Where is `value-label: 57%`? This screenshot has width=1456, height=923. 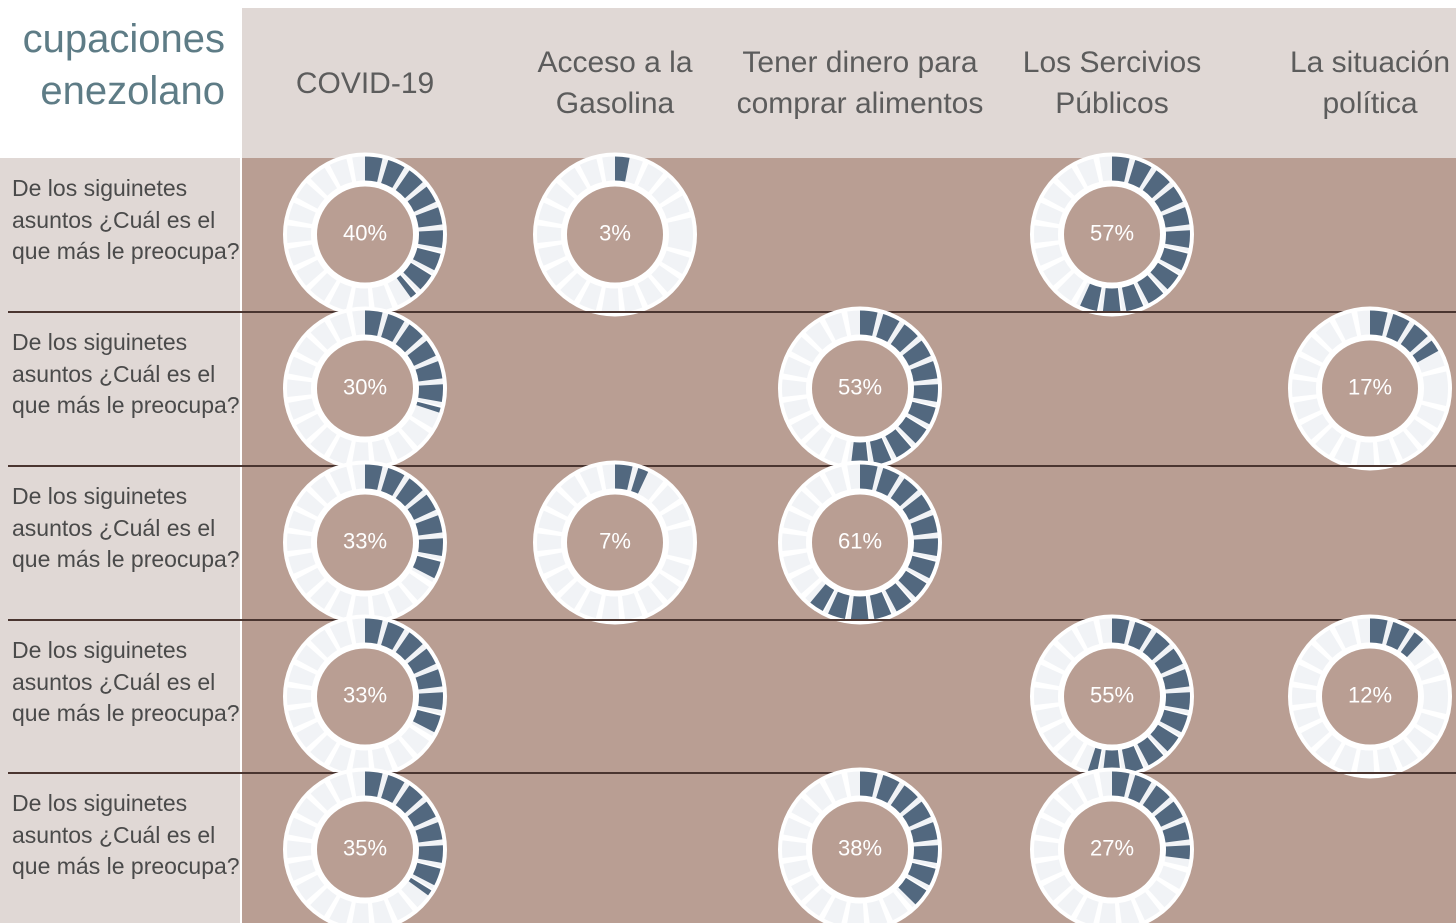
value-label: 57% is located at coordinates (1112, 232).